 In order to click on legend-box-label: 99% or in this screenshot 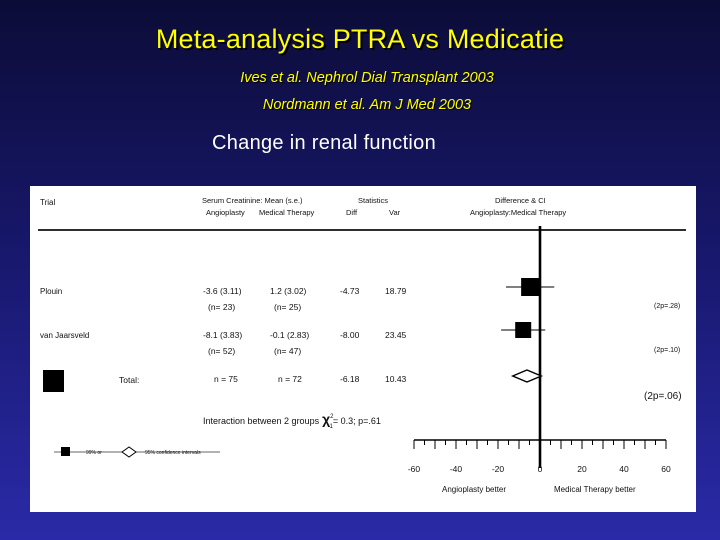, I will do `click(94, 453)`.